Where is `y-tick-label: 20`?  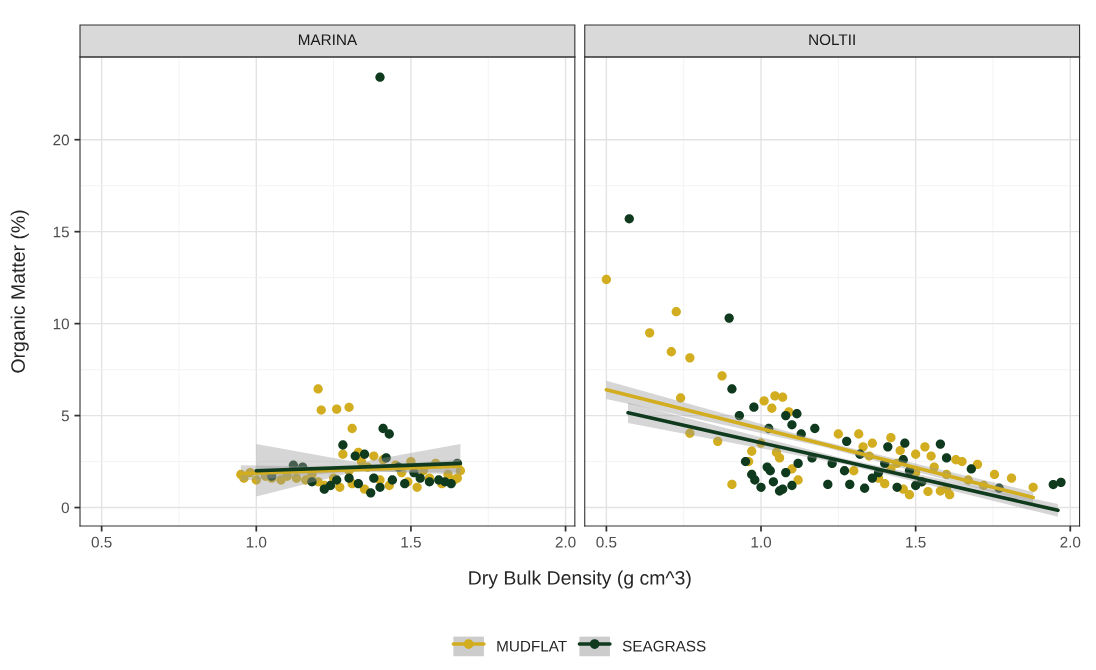 y-tick-label: 20 is located at coordinates (61, 140).